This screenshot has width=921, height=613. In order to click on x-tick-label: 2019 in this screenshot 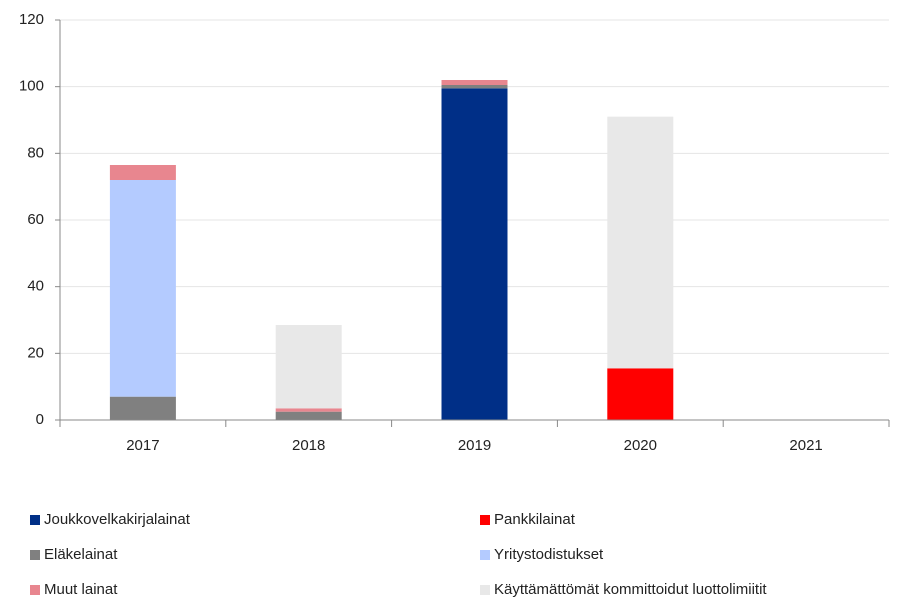, I will do `click(474, 445)`.